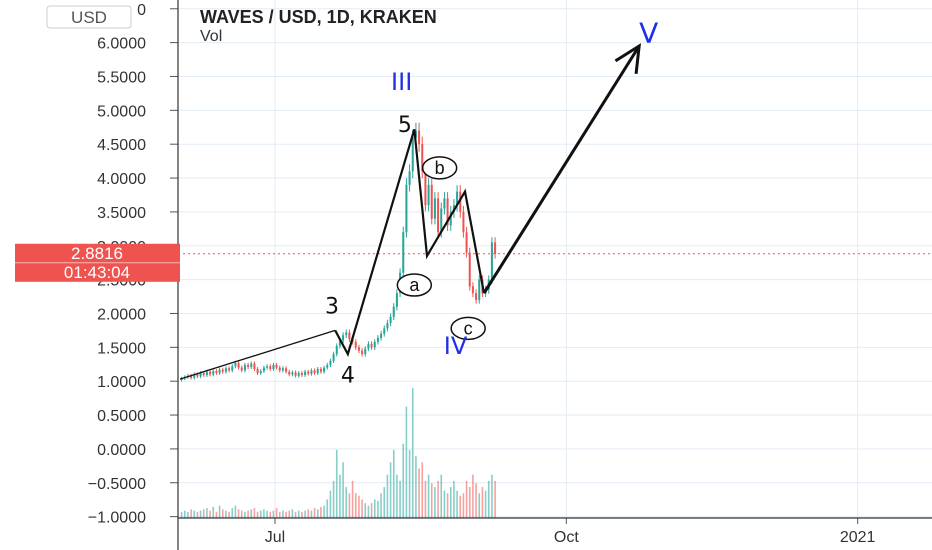 The image size is (932, 550). I want to click on price-tick-label: 0.0000, so click(121, 450).